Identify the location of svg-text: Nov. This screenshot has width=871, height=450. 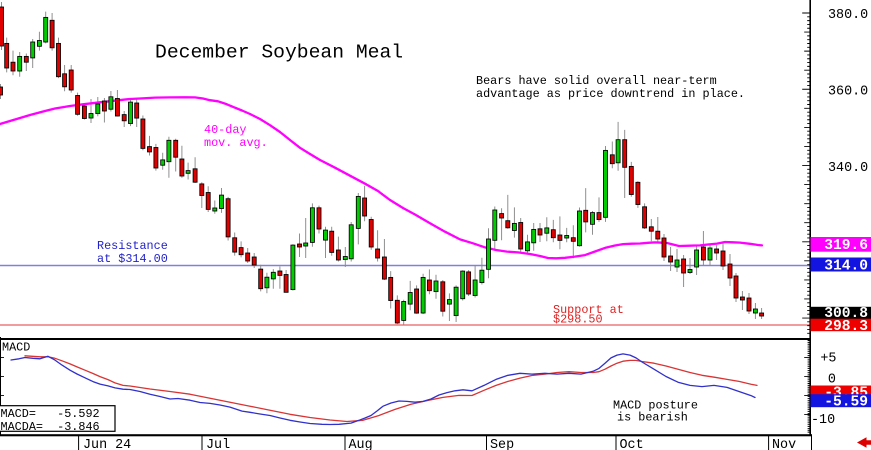
(784, 444).